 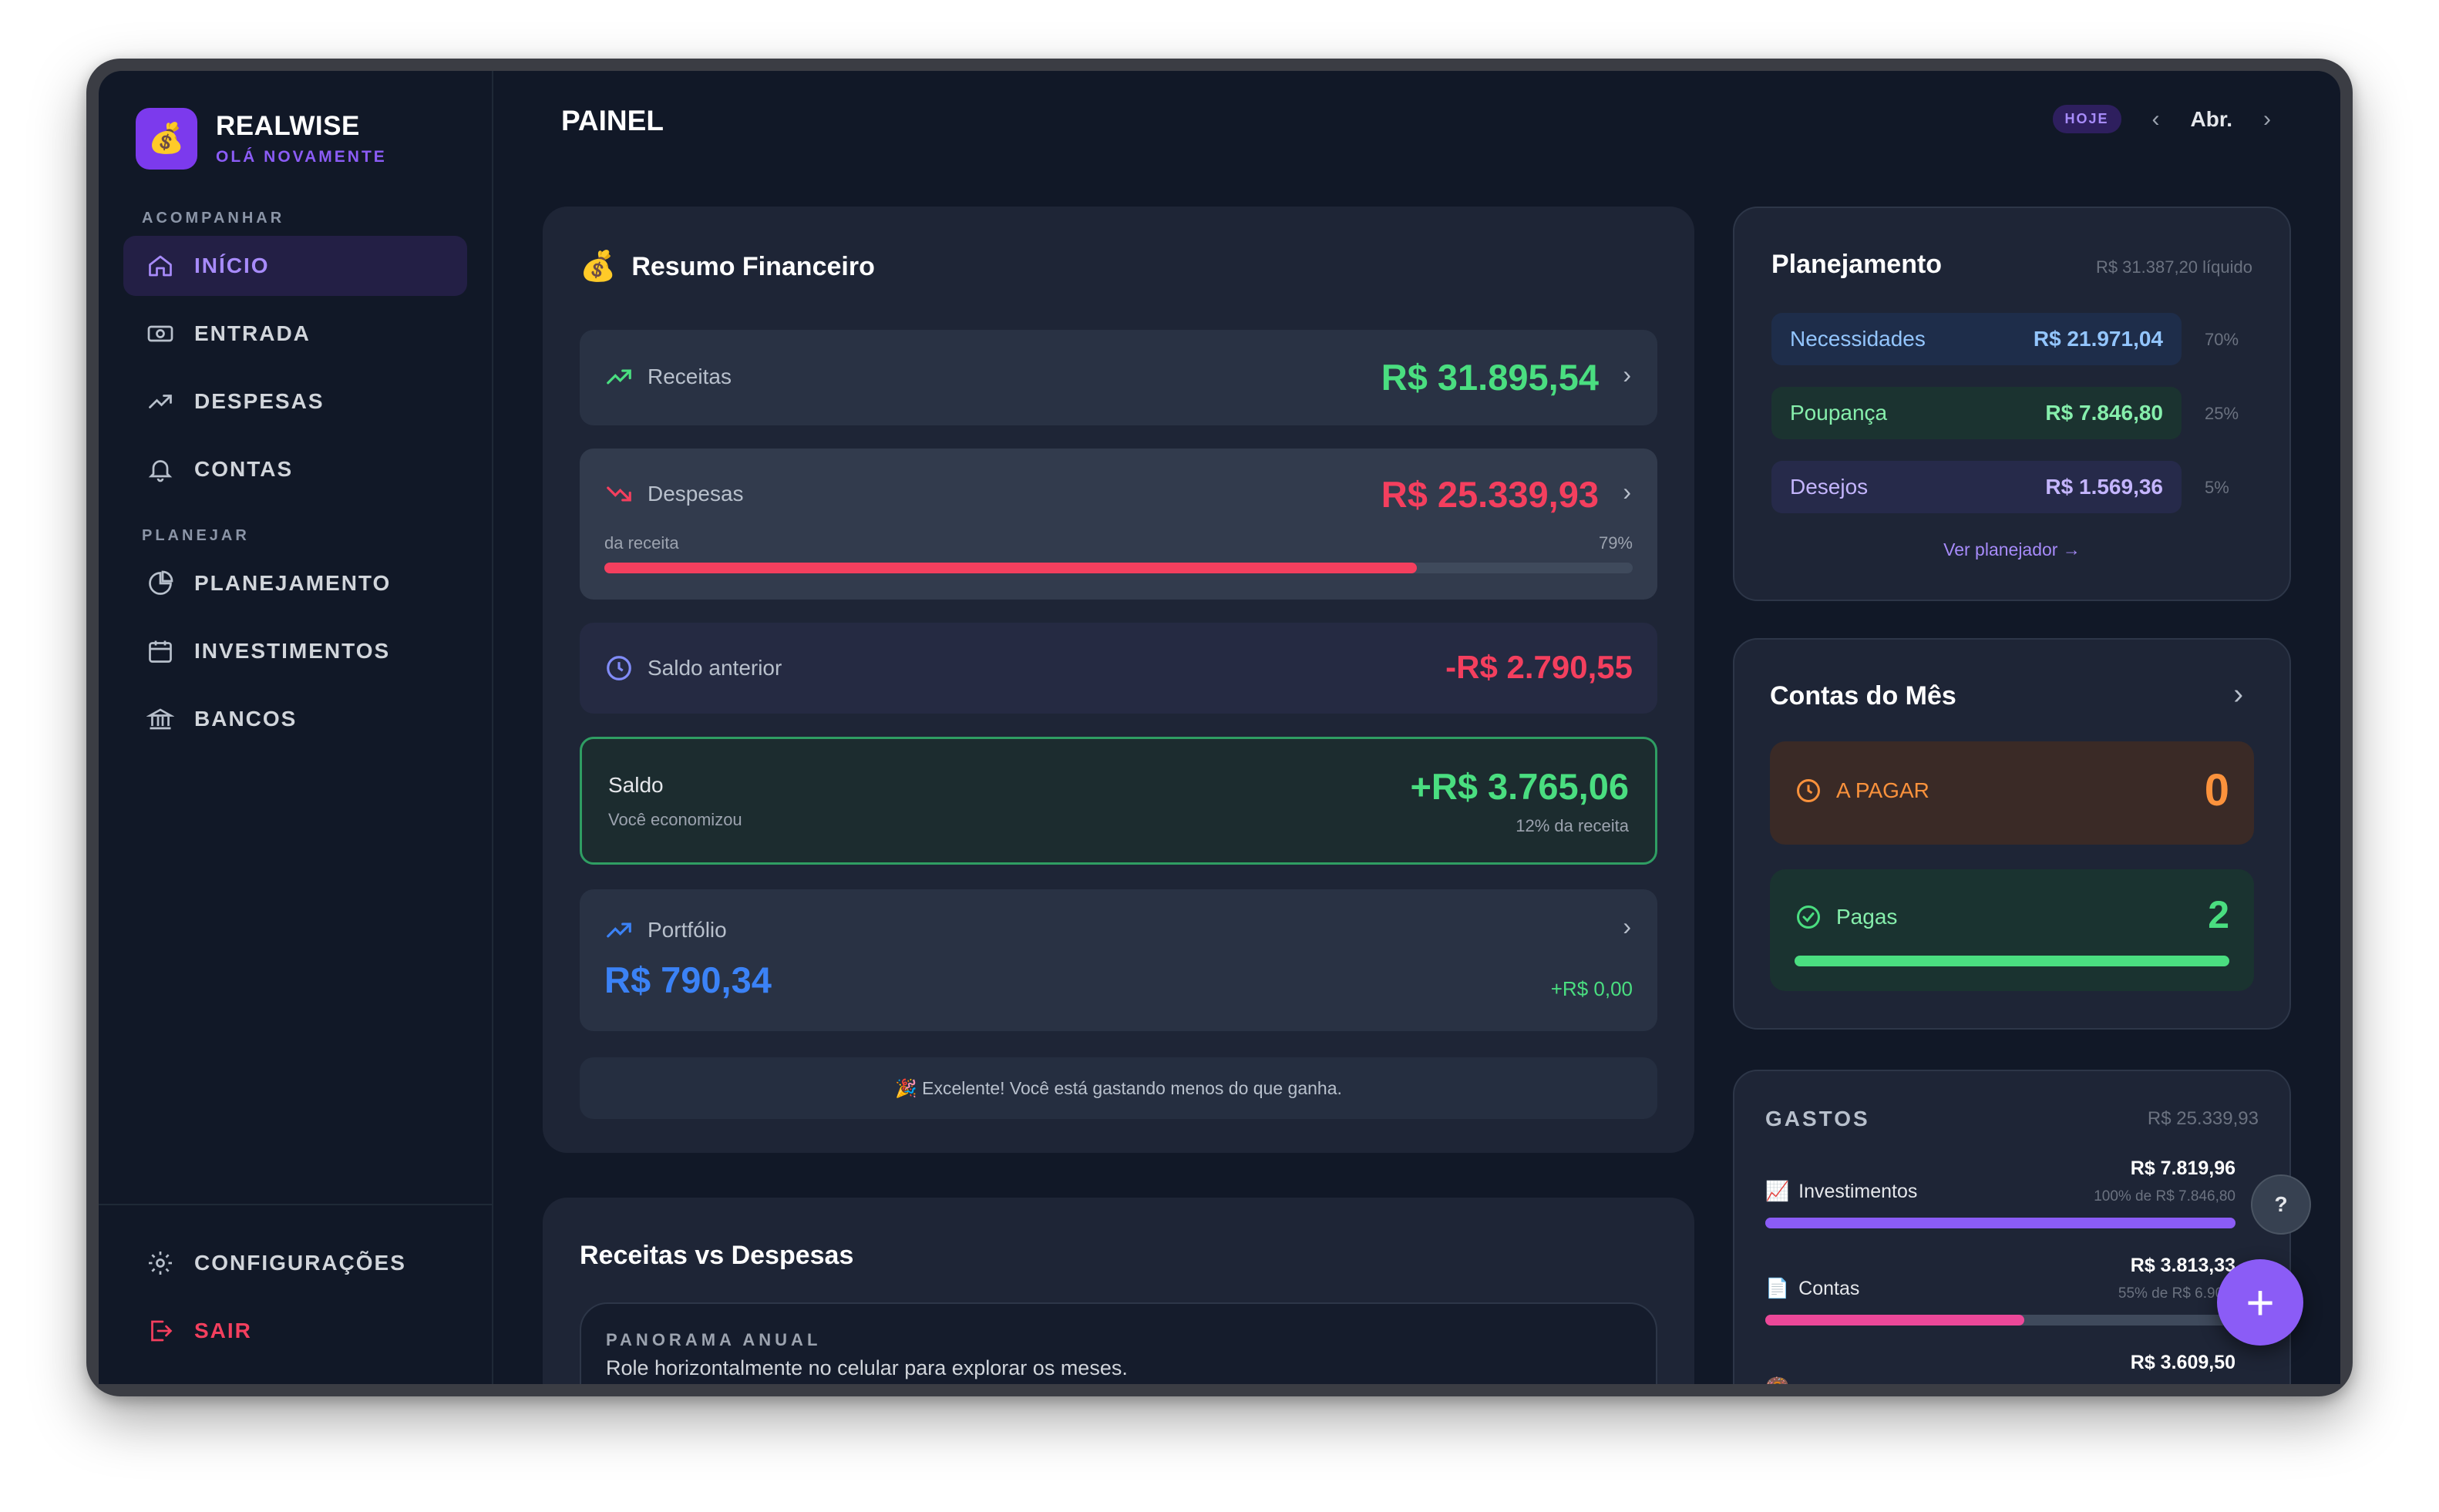 What do you see at coordinates (223, 1330) in the screenshot?
I see `sidebar-item-label: SAIR` at bounding box center [223, 1330].